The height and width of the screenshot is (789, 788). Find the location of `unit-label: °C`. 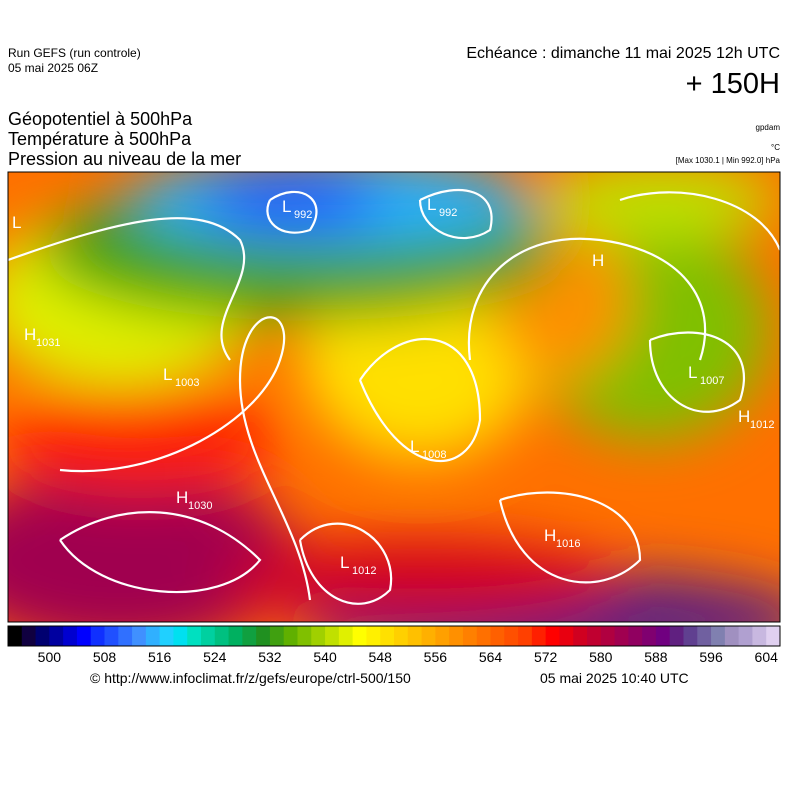

unit-label: °C is located at coordinates (775, 147).